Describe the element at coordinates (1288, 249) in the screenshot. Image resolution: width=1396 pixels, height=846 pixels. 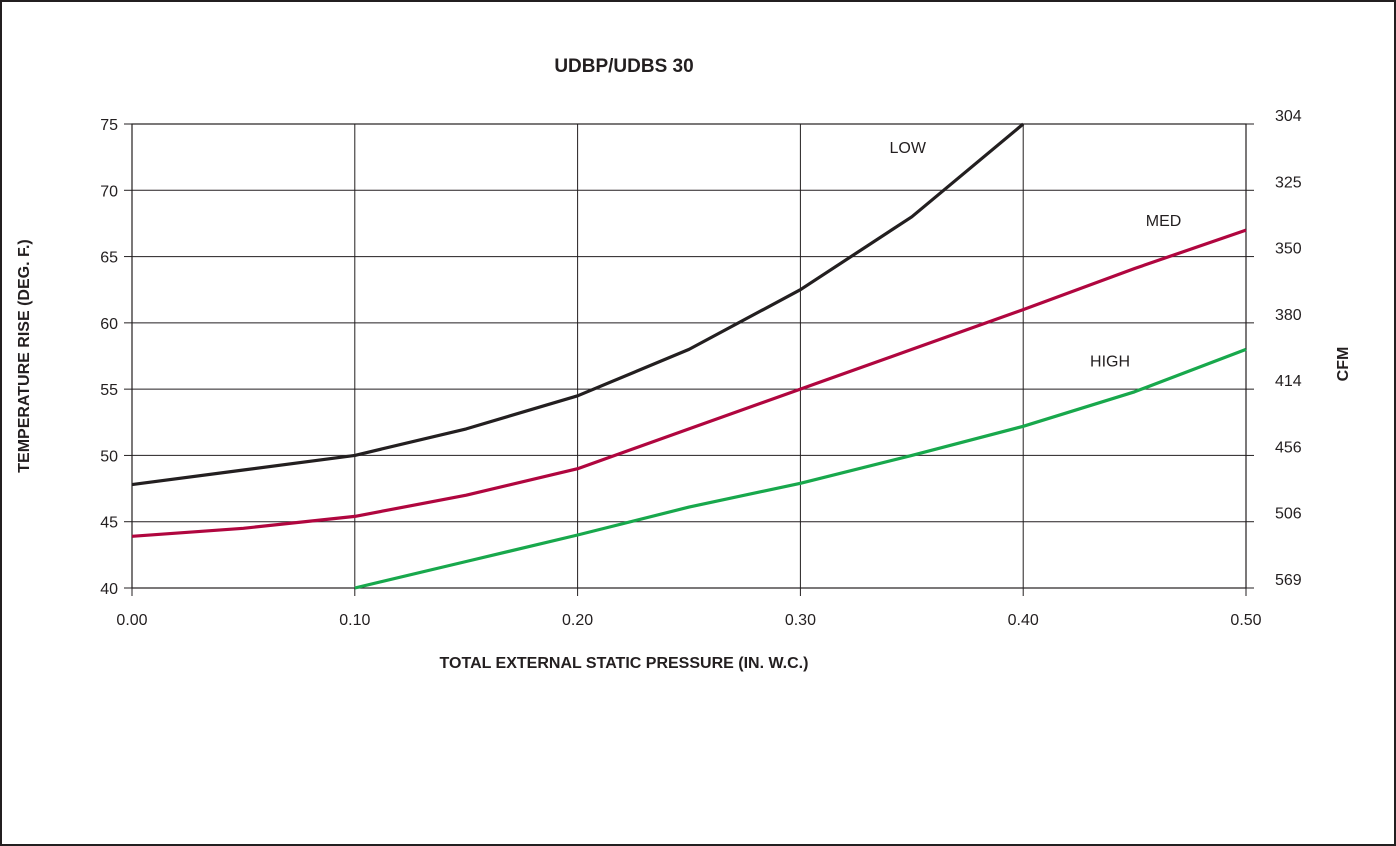
I see `y2-tick-label: 350` at that location.